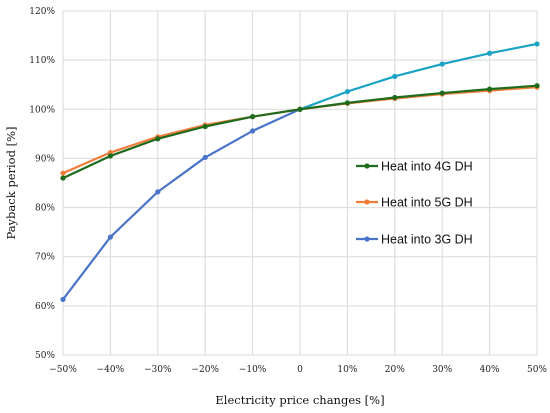 The image size is (550, 413). What do you see at coordinates (111, 370) in the screenshot?
I see `x-tick-label: −40%` at bounding box center [111, 370].